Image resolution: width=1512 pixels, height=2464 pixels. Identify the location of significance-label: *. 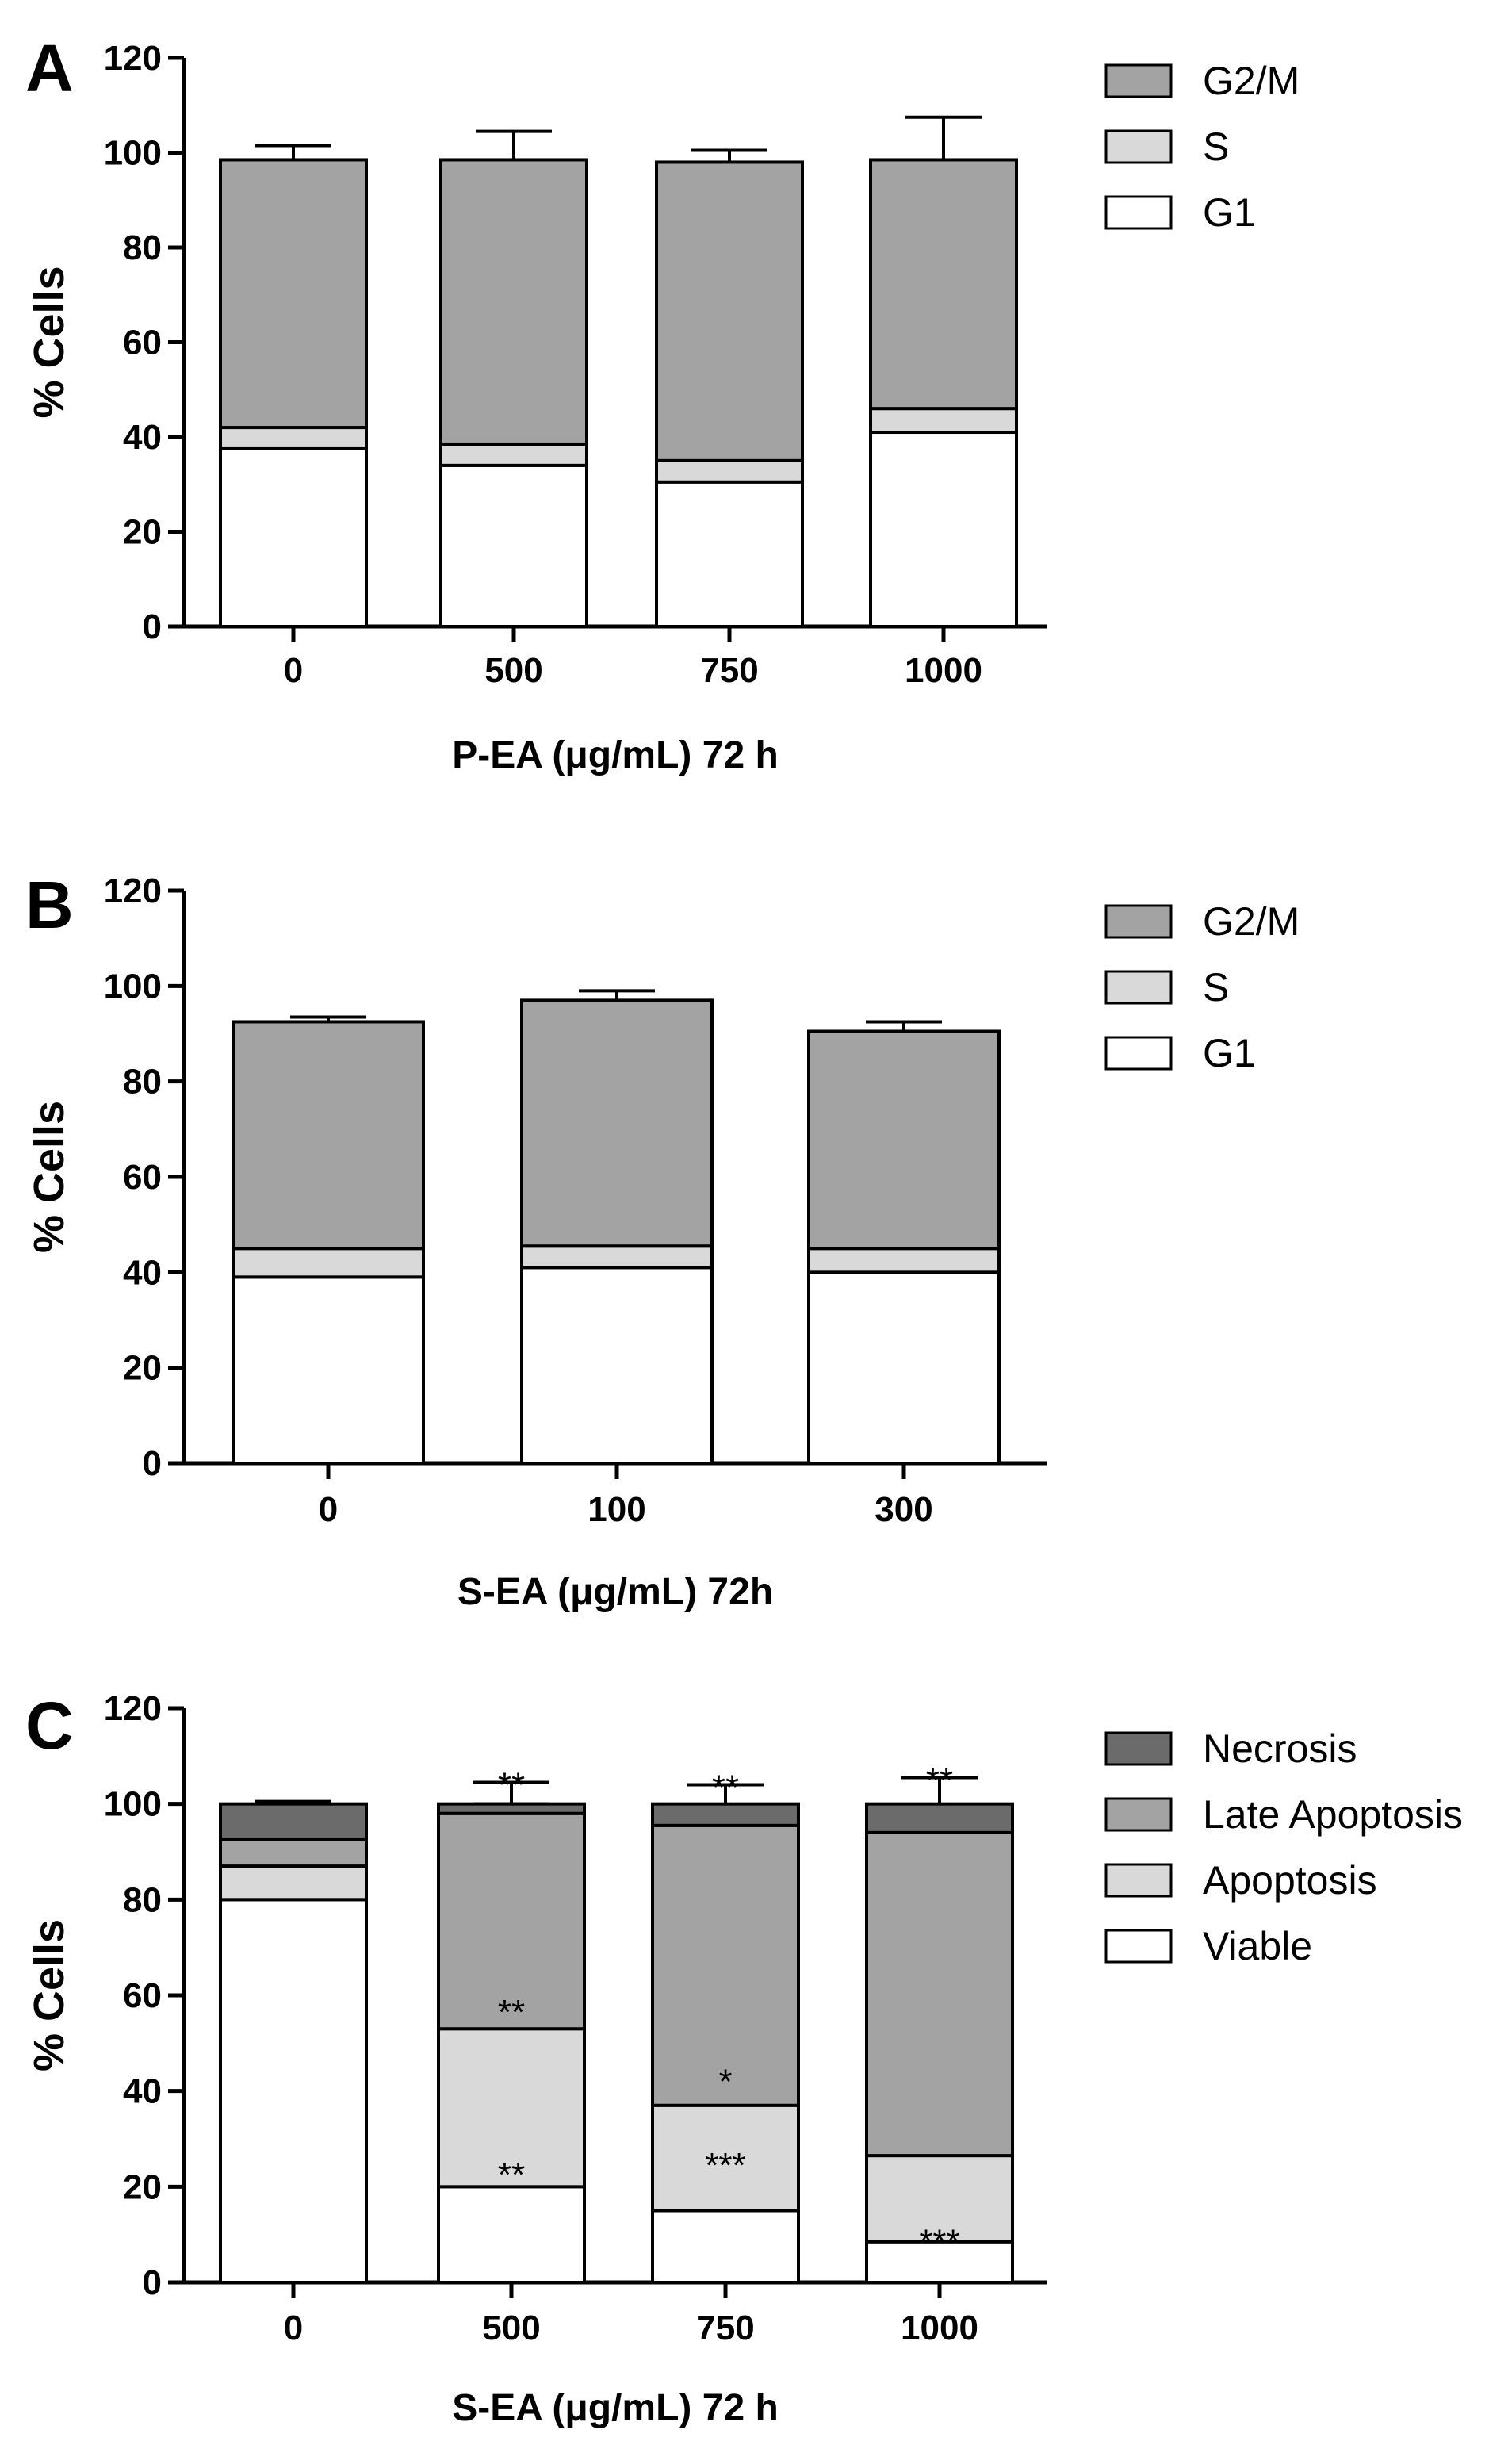
(725, 2082).